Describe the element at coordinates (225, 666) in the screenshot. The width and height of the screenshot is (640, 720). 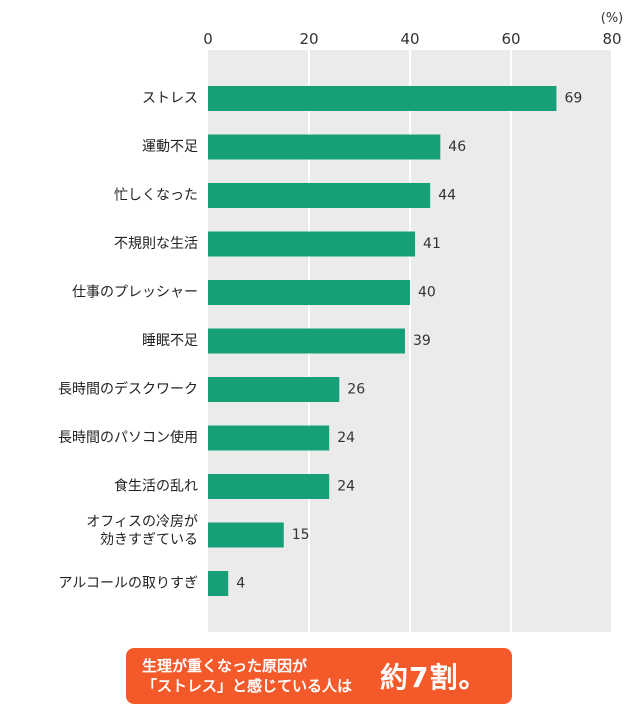
I see `callout-line-1: 生理が重くなった原因が` at that location.